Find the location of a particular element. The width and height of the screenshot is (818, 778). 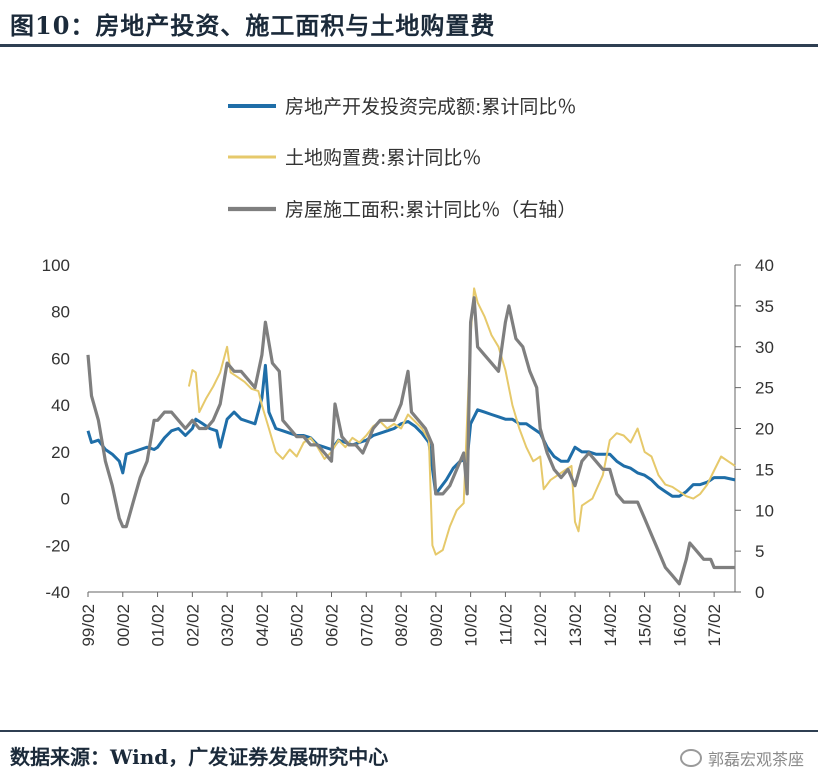

x-tick-label: 07/02 is located at coordinates (366, 625).